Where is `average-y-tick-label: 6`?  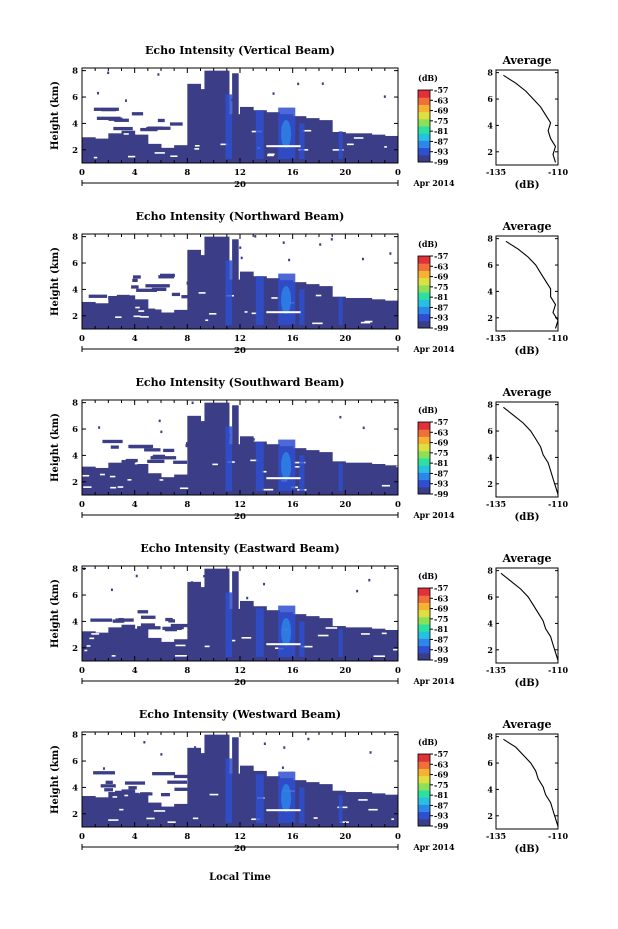 average-y-tick-label: 6 is located at coordinates (490, 265).